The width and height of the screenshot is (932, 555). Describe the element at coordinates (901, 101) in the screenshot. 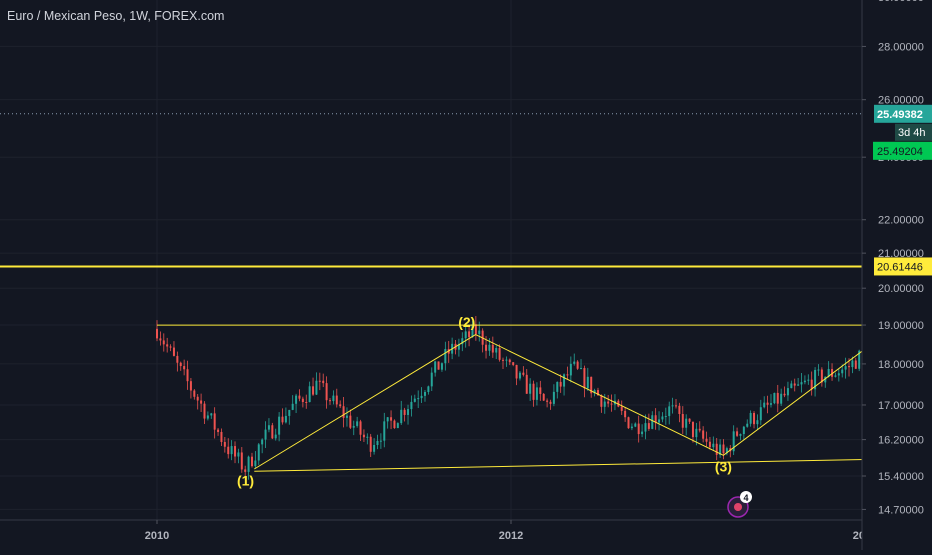

I see `y-tick-label: 26.00000` at that location.